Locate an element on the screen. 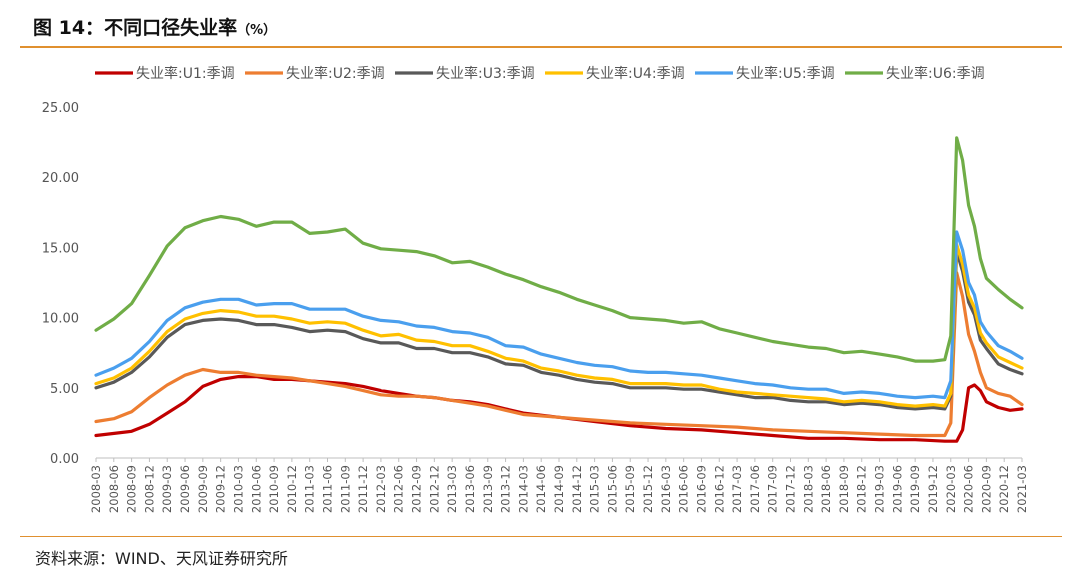 Image resolution: width=1080 pixels, height=578 pixels. x-tick-label: 2019-06 is located at coordinates (897, 489).